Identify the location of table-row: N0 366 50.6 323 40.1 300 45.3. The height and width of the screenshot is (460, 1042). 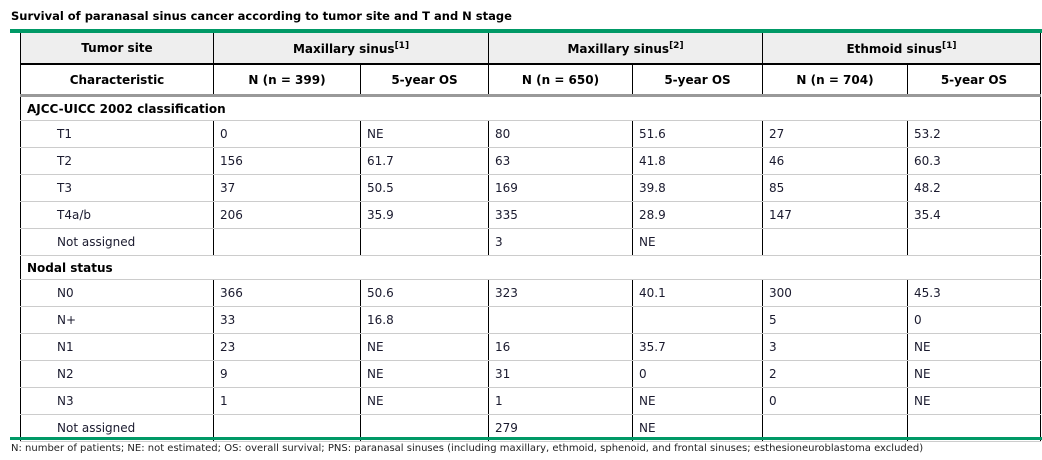
(530, 293).